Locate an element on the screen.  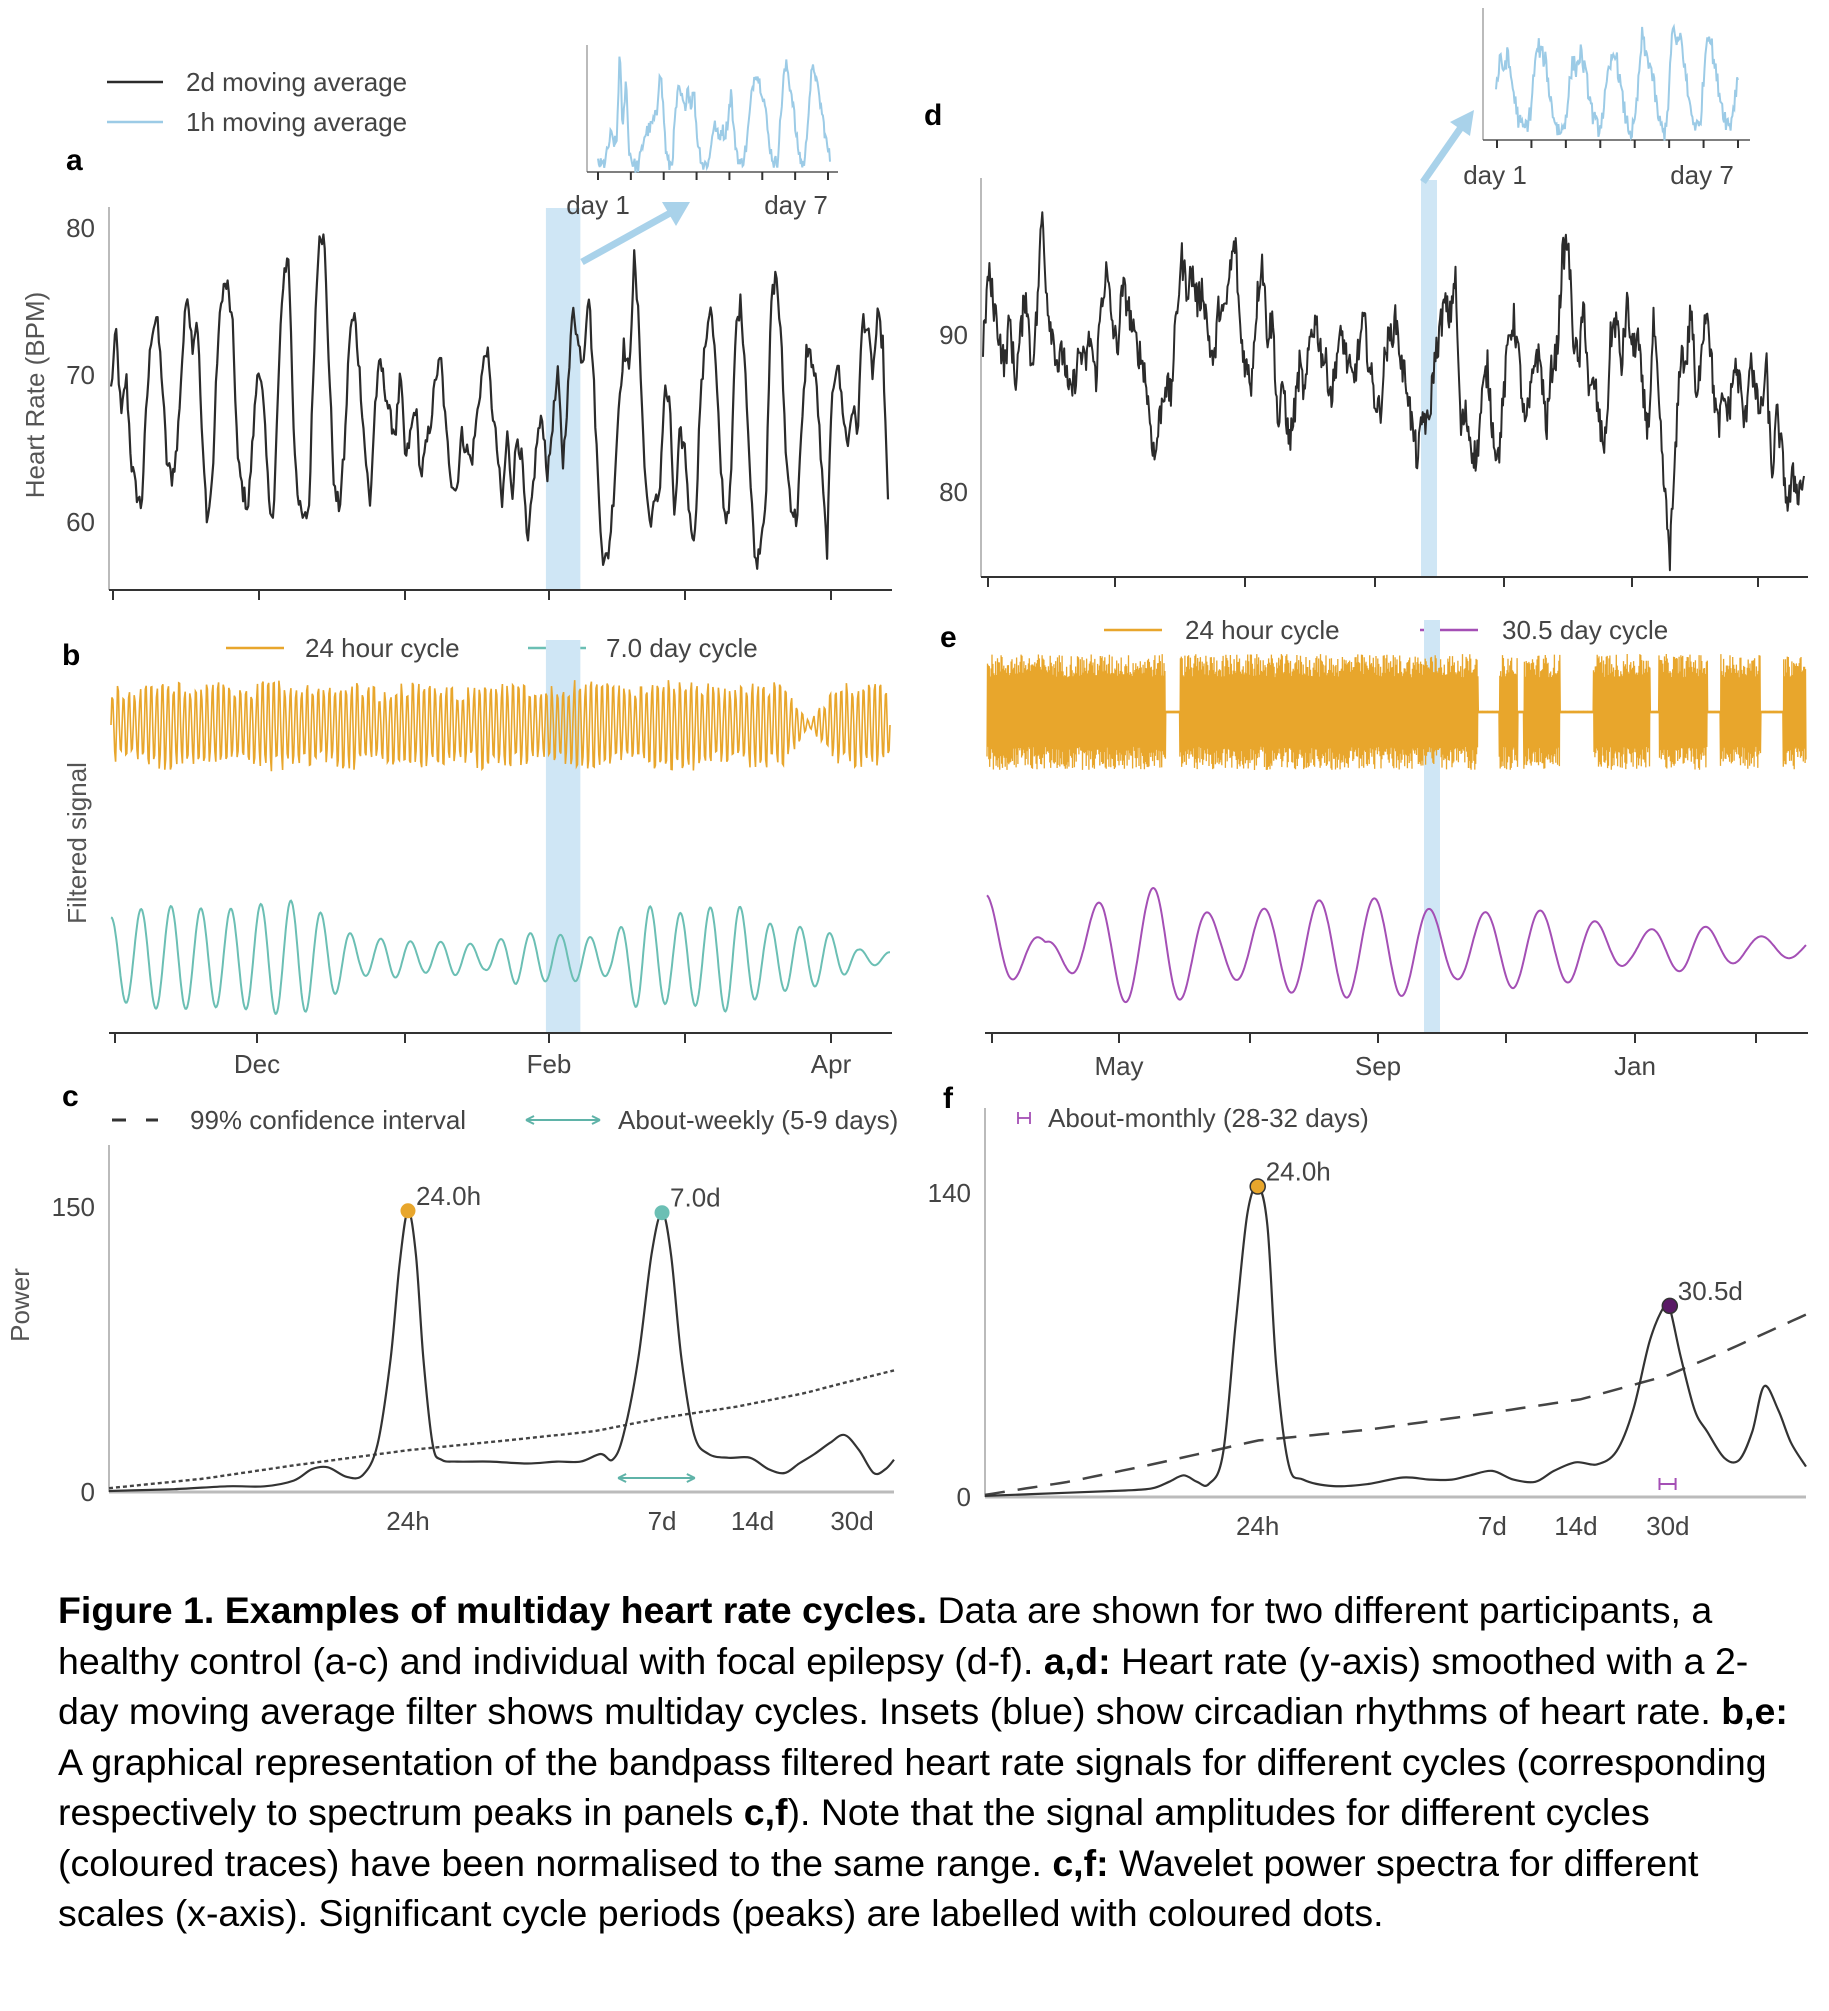
legend-label-30d: 30.5 day cycle is located at coordinates (1585, 630).